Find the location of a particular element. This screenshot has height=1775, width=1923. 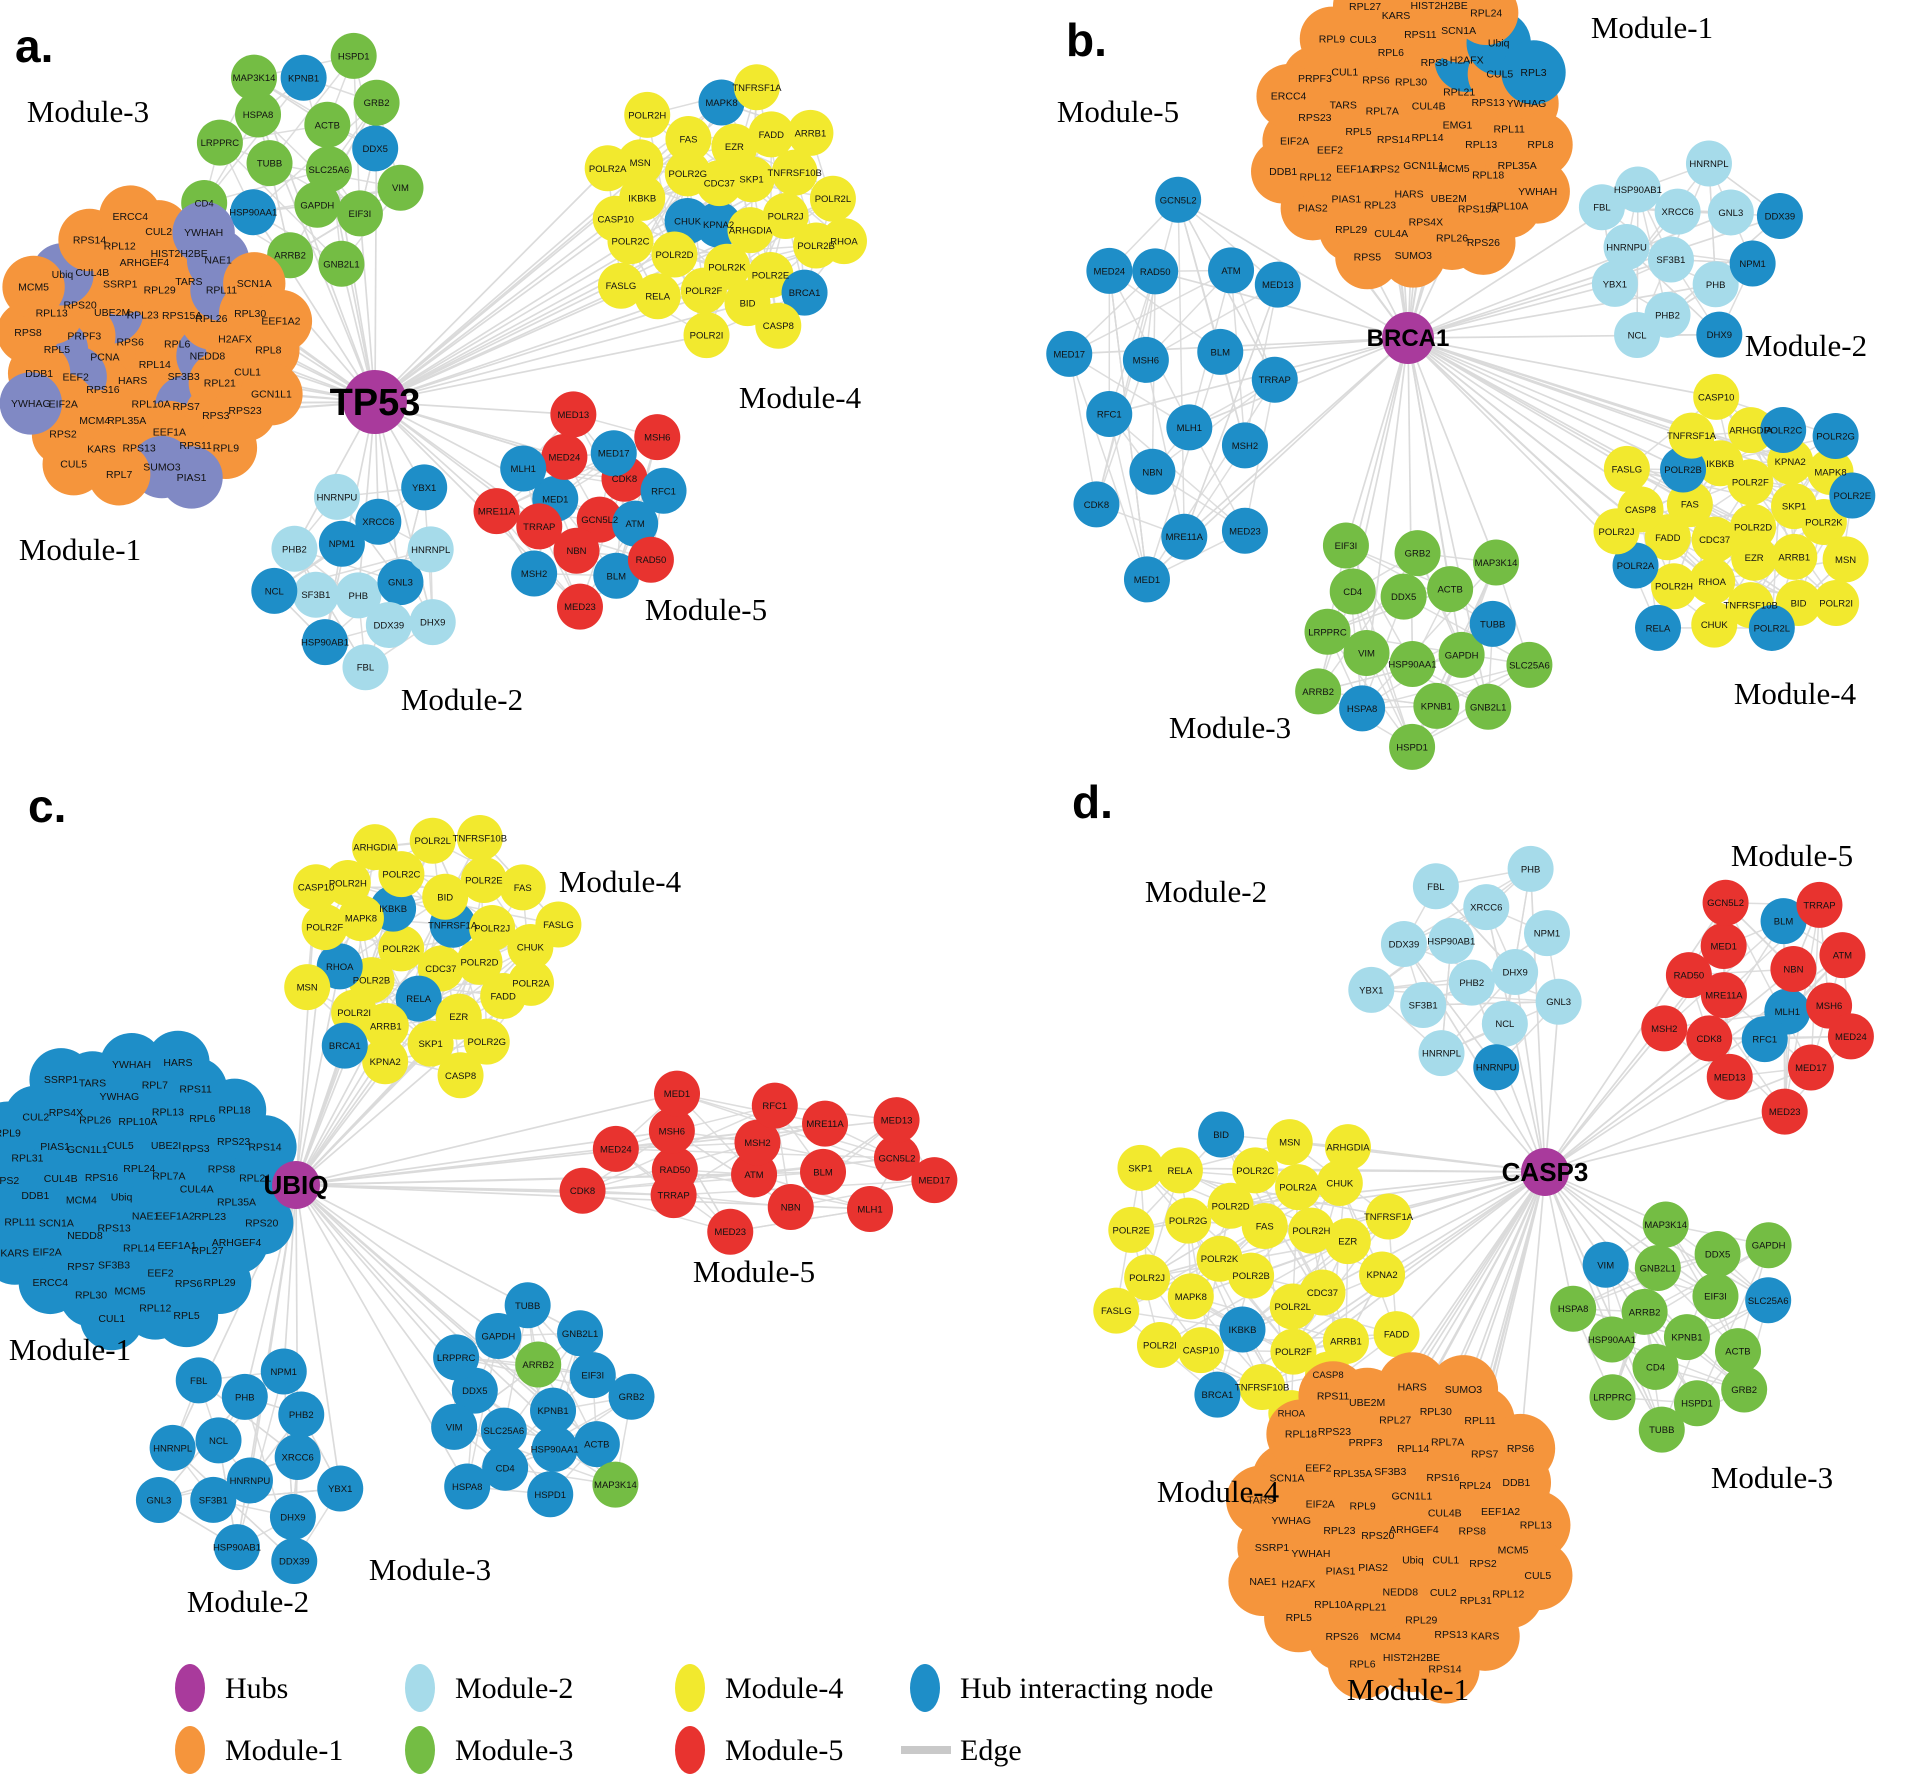

node-label-RPS14: RPS14 is located at coordinates (1393, 140).